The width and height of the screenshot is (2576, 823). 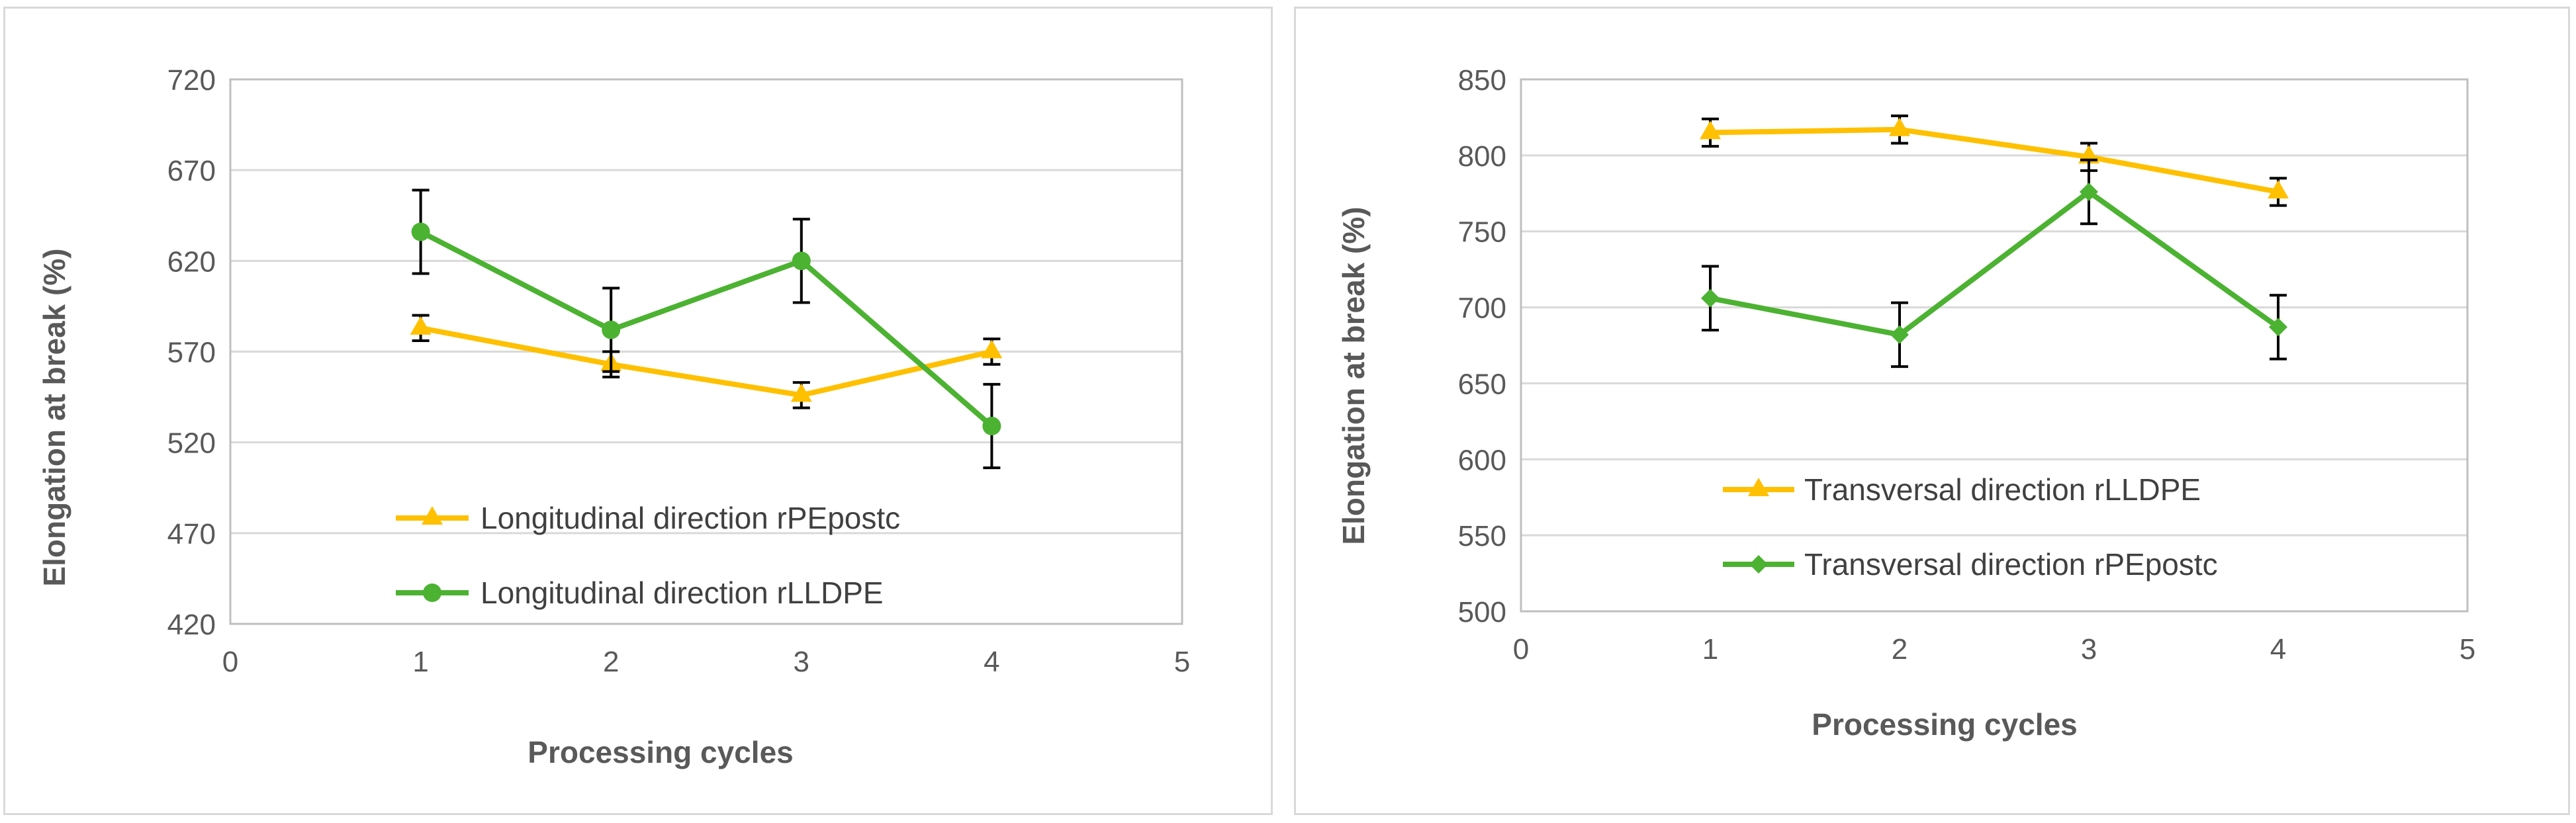 What do you see at coordinates (191, 625) in the screenshot?
I see `y-tick-label: 420` at bounding box center [191, 625].